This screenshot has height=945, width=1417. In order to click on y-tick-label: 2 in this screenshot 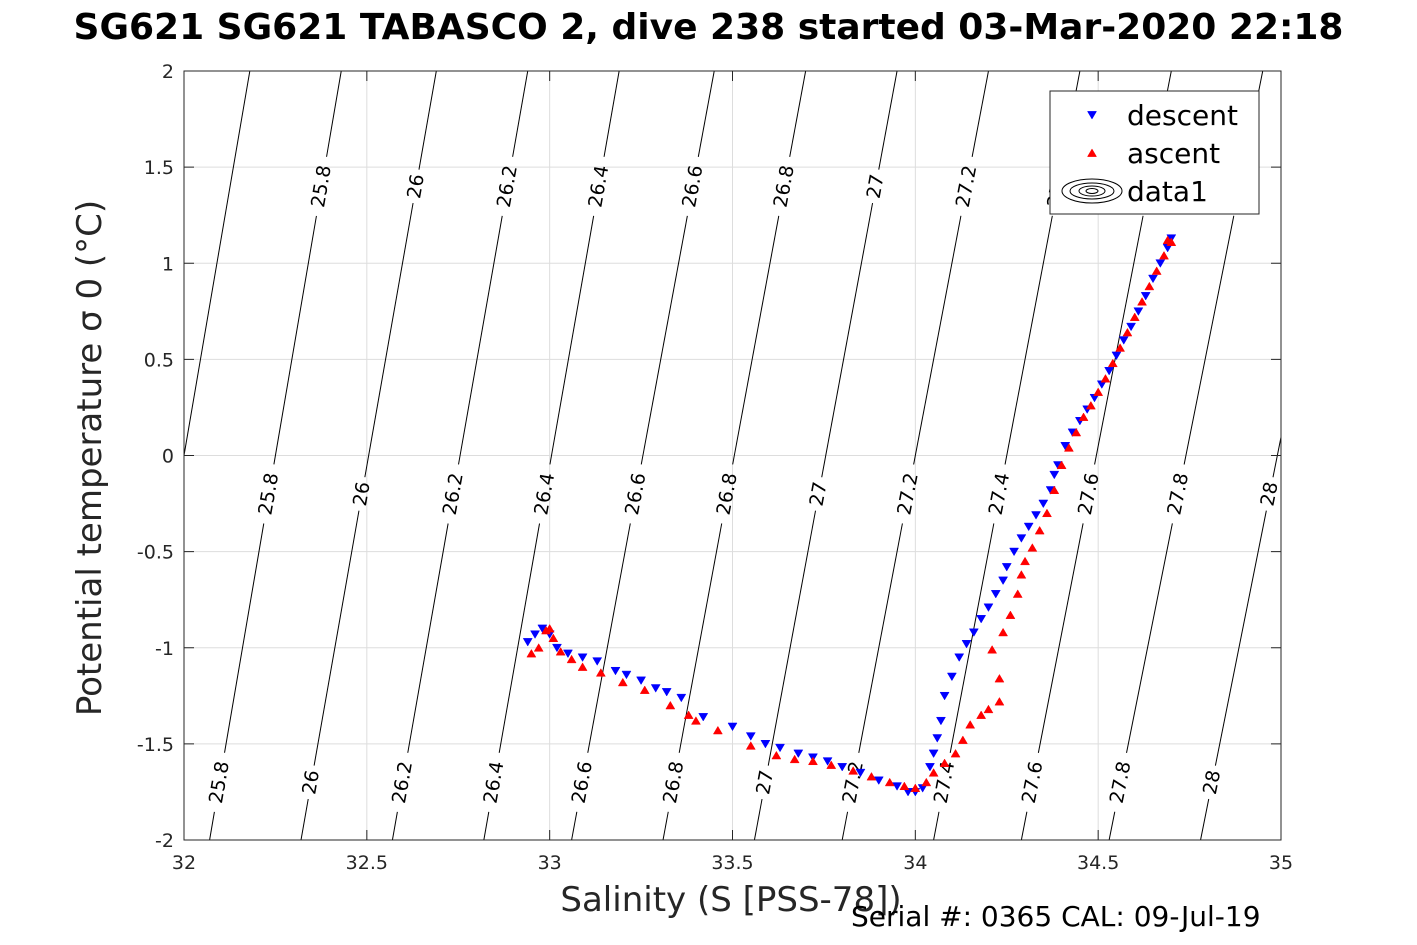, I will do `click(168, 72)`.